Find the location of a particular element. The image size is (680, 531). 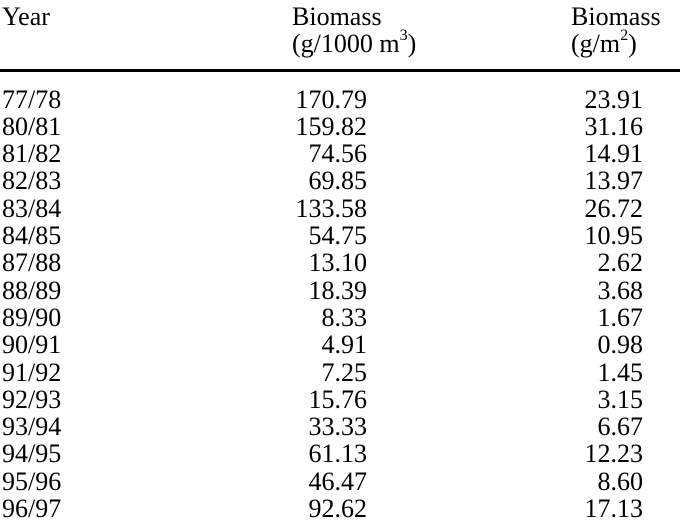

year-cell: 89/90 is located at coordinates (32, 317).